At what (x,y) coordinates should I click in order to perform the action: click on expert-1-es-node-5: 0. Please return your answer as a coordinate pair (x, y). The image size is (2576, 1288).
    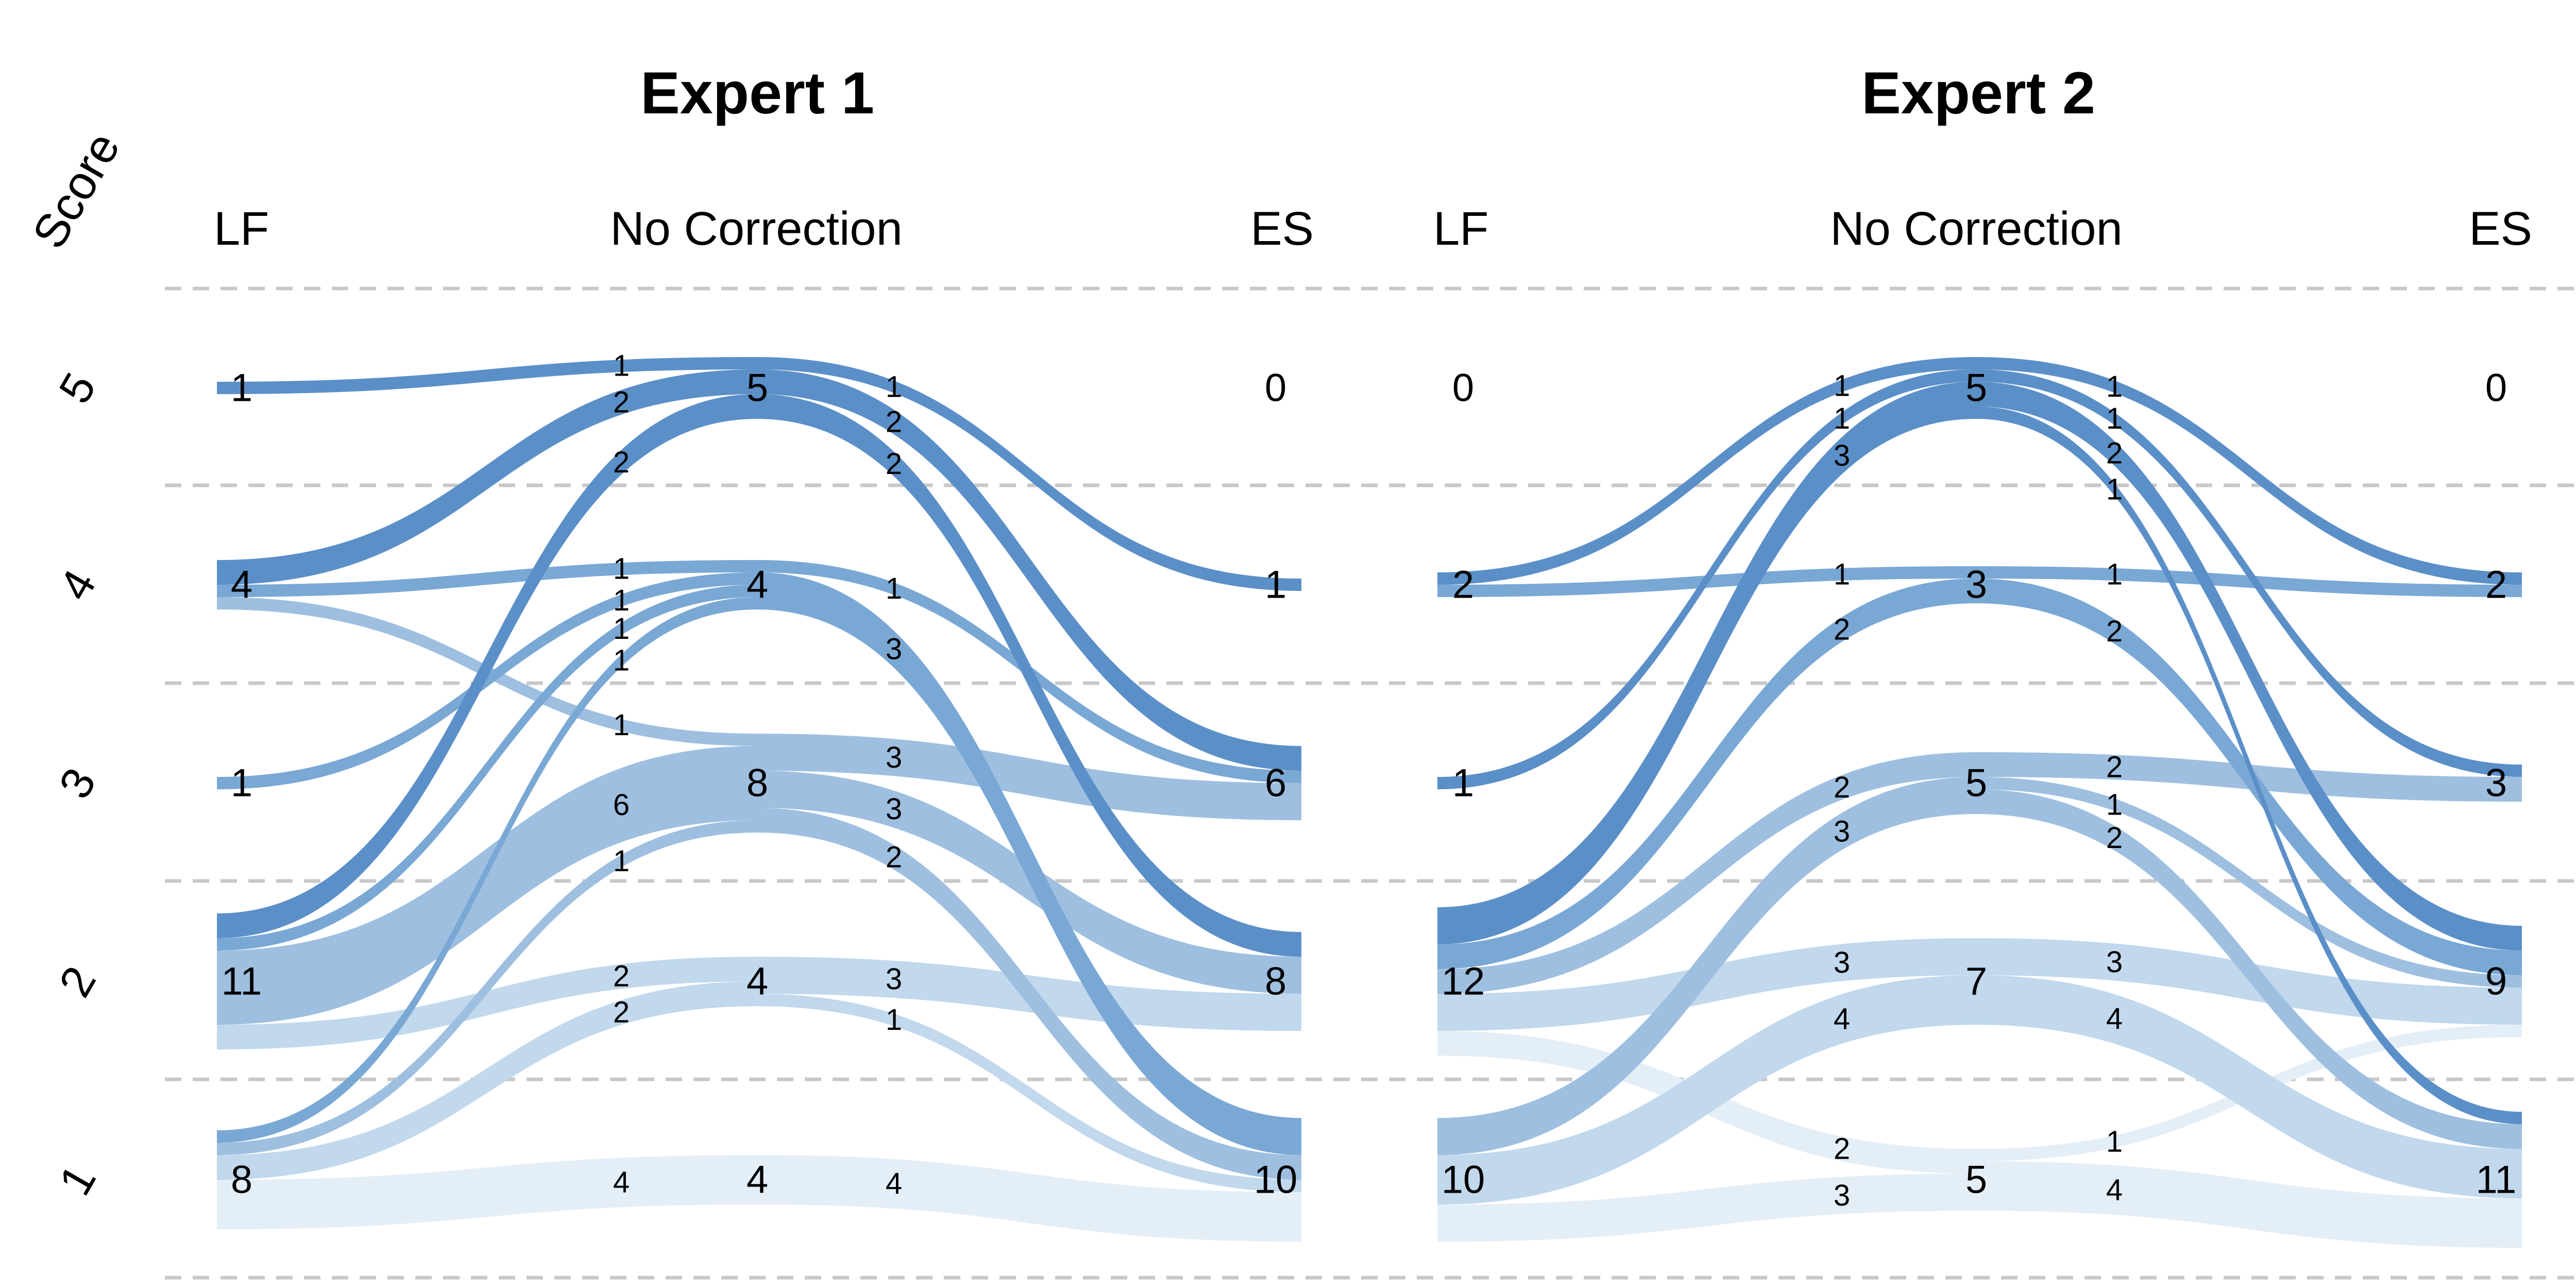
    Looking at the image, I should click on (1275, 388).